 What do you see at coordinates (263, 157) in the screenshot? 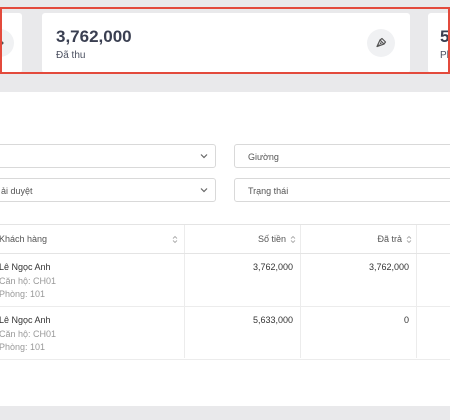
I see `select-placeholder: Giường` at bounding box center [263, 157].